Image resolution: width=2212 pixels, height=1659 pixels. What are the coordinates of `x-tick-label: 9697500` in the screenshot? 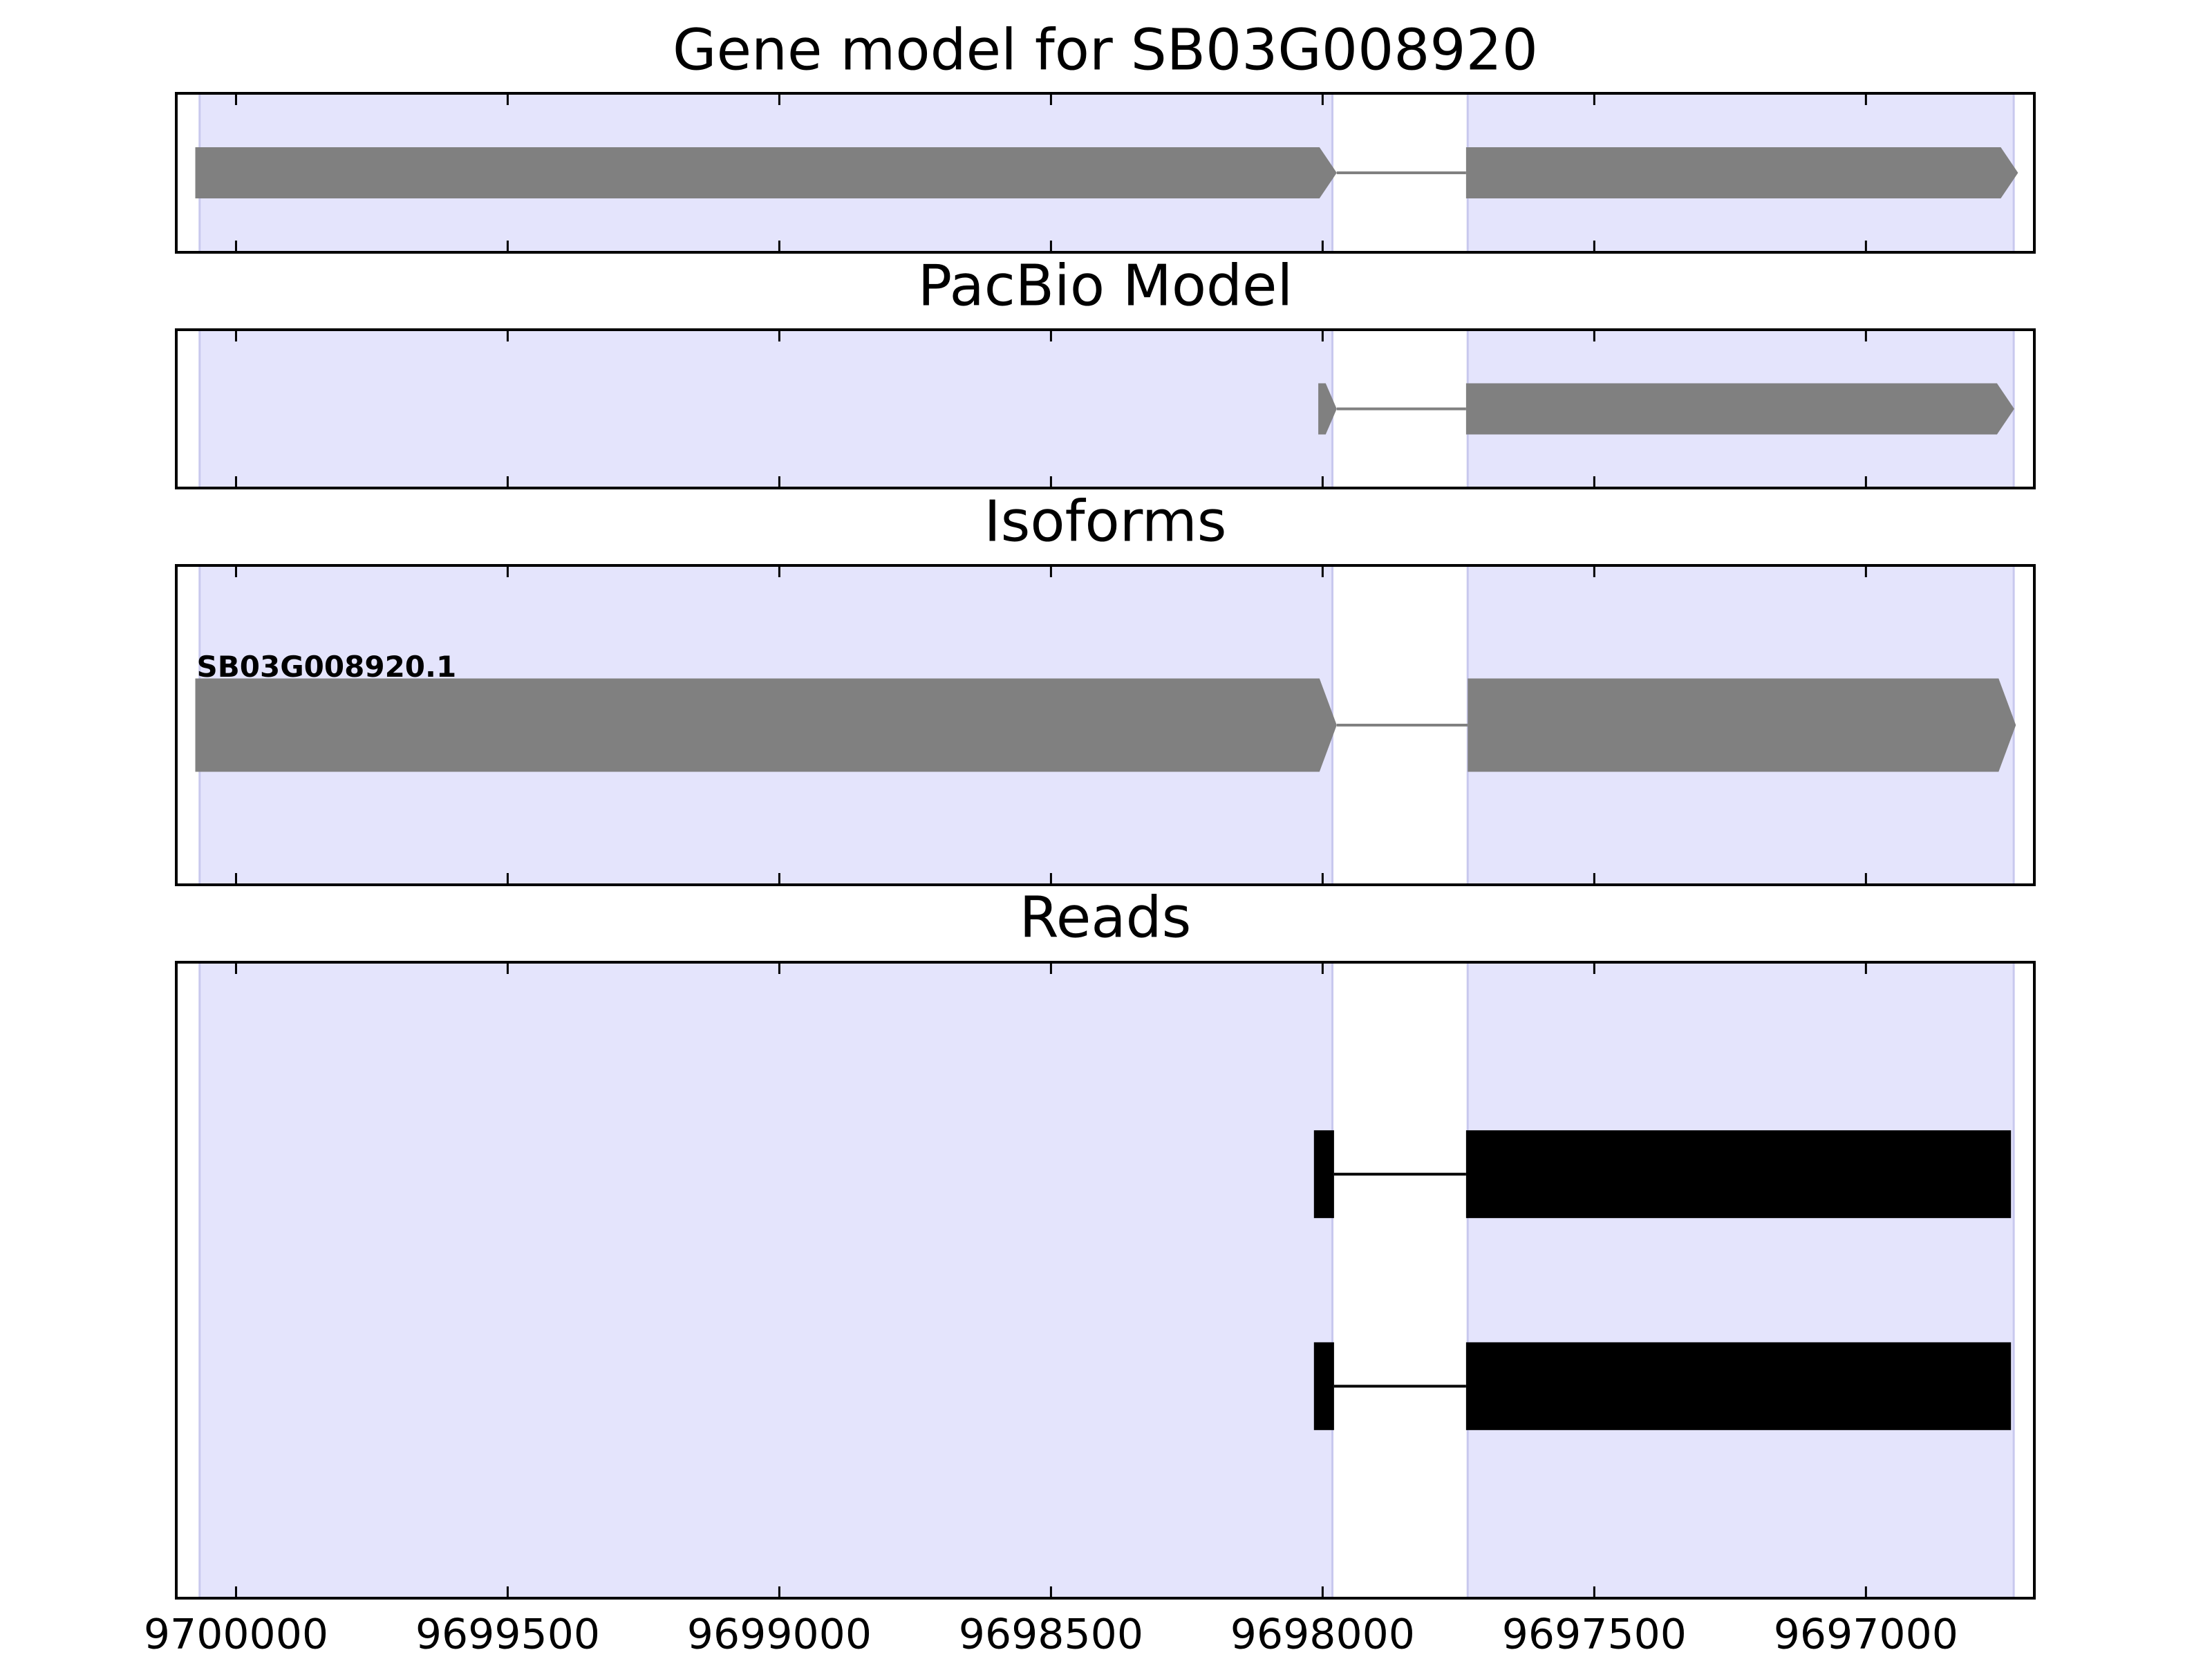 It's located at (1595, 1635).